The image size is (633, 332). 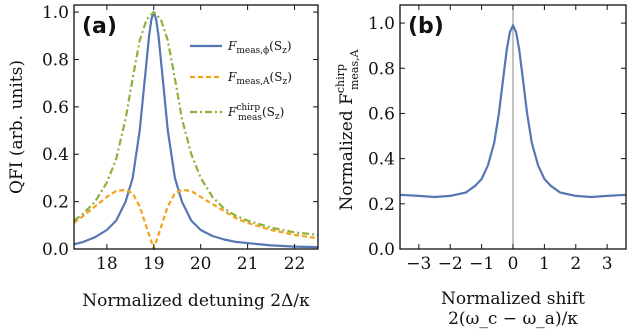 I want to click on legend-entry-1-sub: meas,ϕ, so click(x=252, y=51).